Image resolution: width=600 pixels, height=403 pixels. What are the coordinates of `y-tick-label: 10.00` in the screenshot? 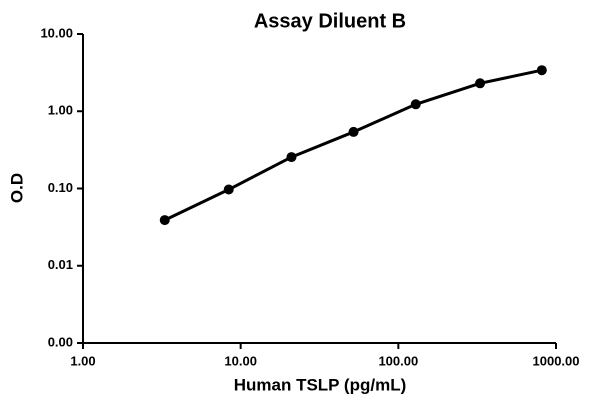 It's located at (56, 32).